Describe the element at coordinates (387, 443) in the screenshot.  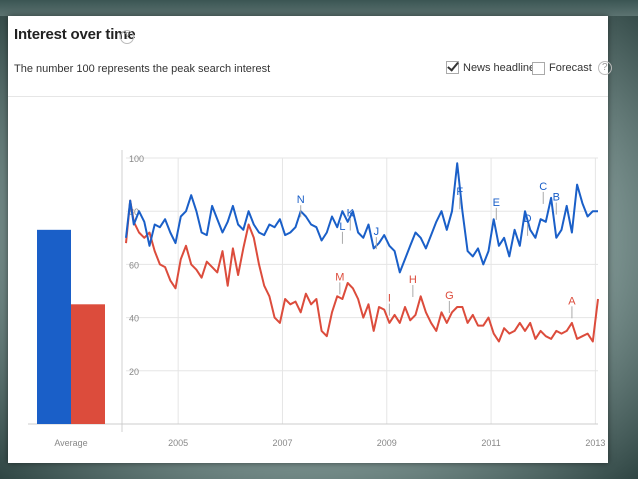
I see `x-tick-label: 2009` at that location.